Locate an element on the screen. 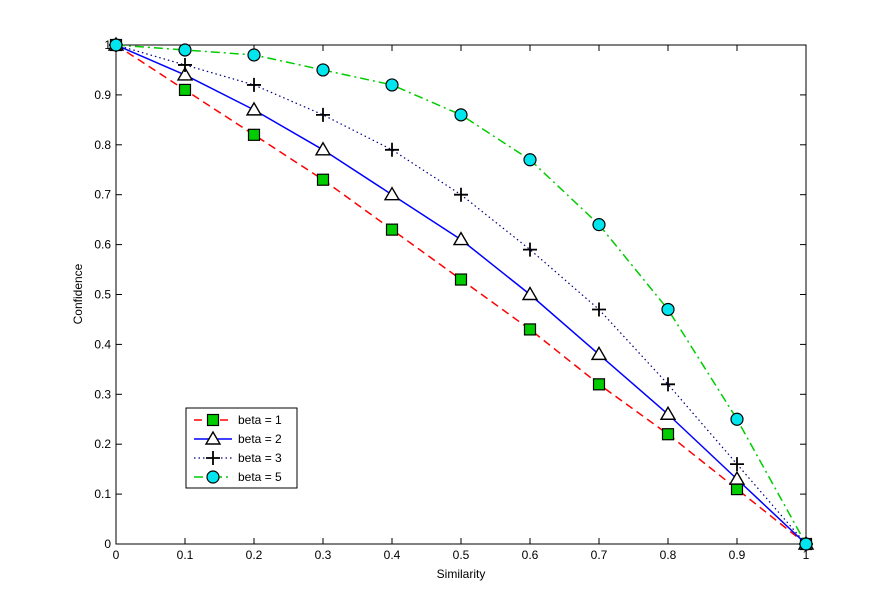  y-tick-label: 0.1 is located at coordinates (102, 494).